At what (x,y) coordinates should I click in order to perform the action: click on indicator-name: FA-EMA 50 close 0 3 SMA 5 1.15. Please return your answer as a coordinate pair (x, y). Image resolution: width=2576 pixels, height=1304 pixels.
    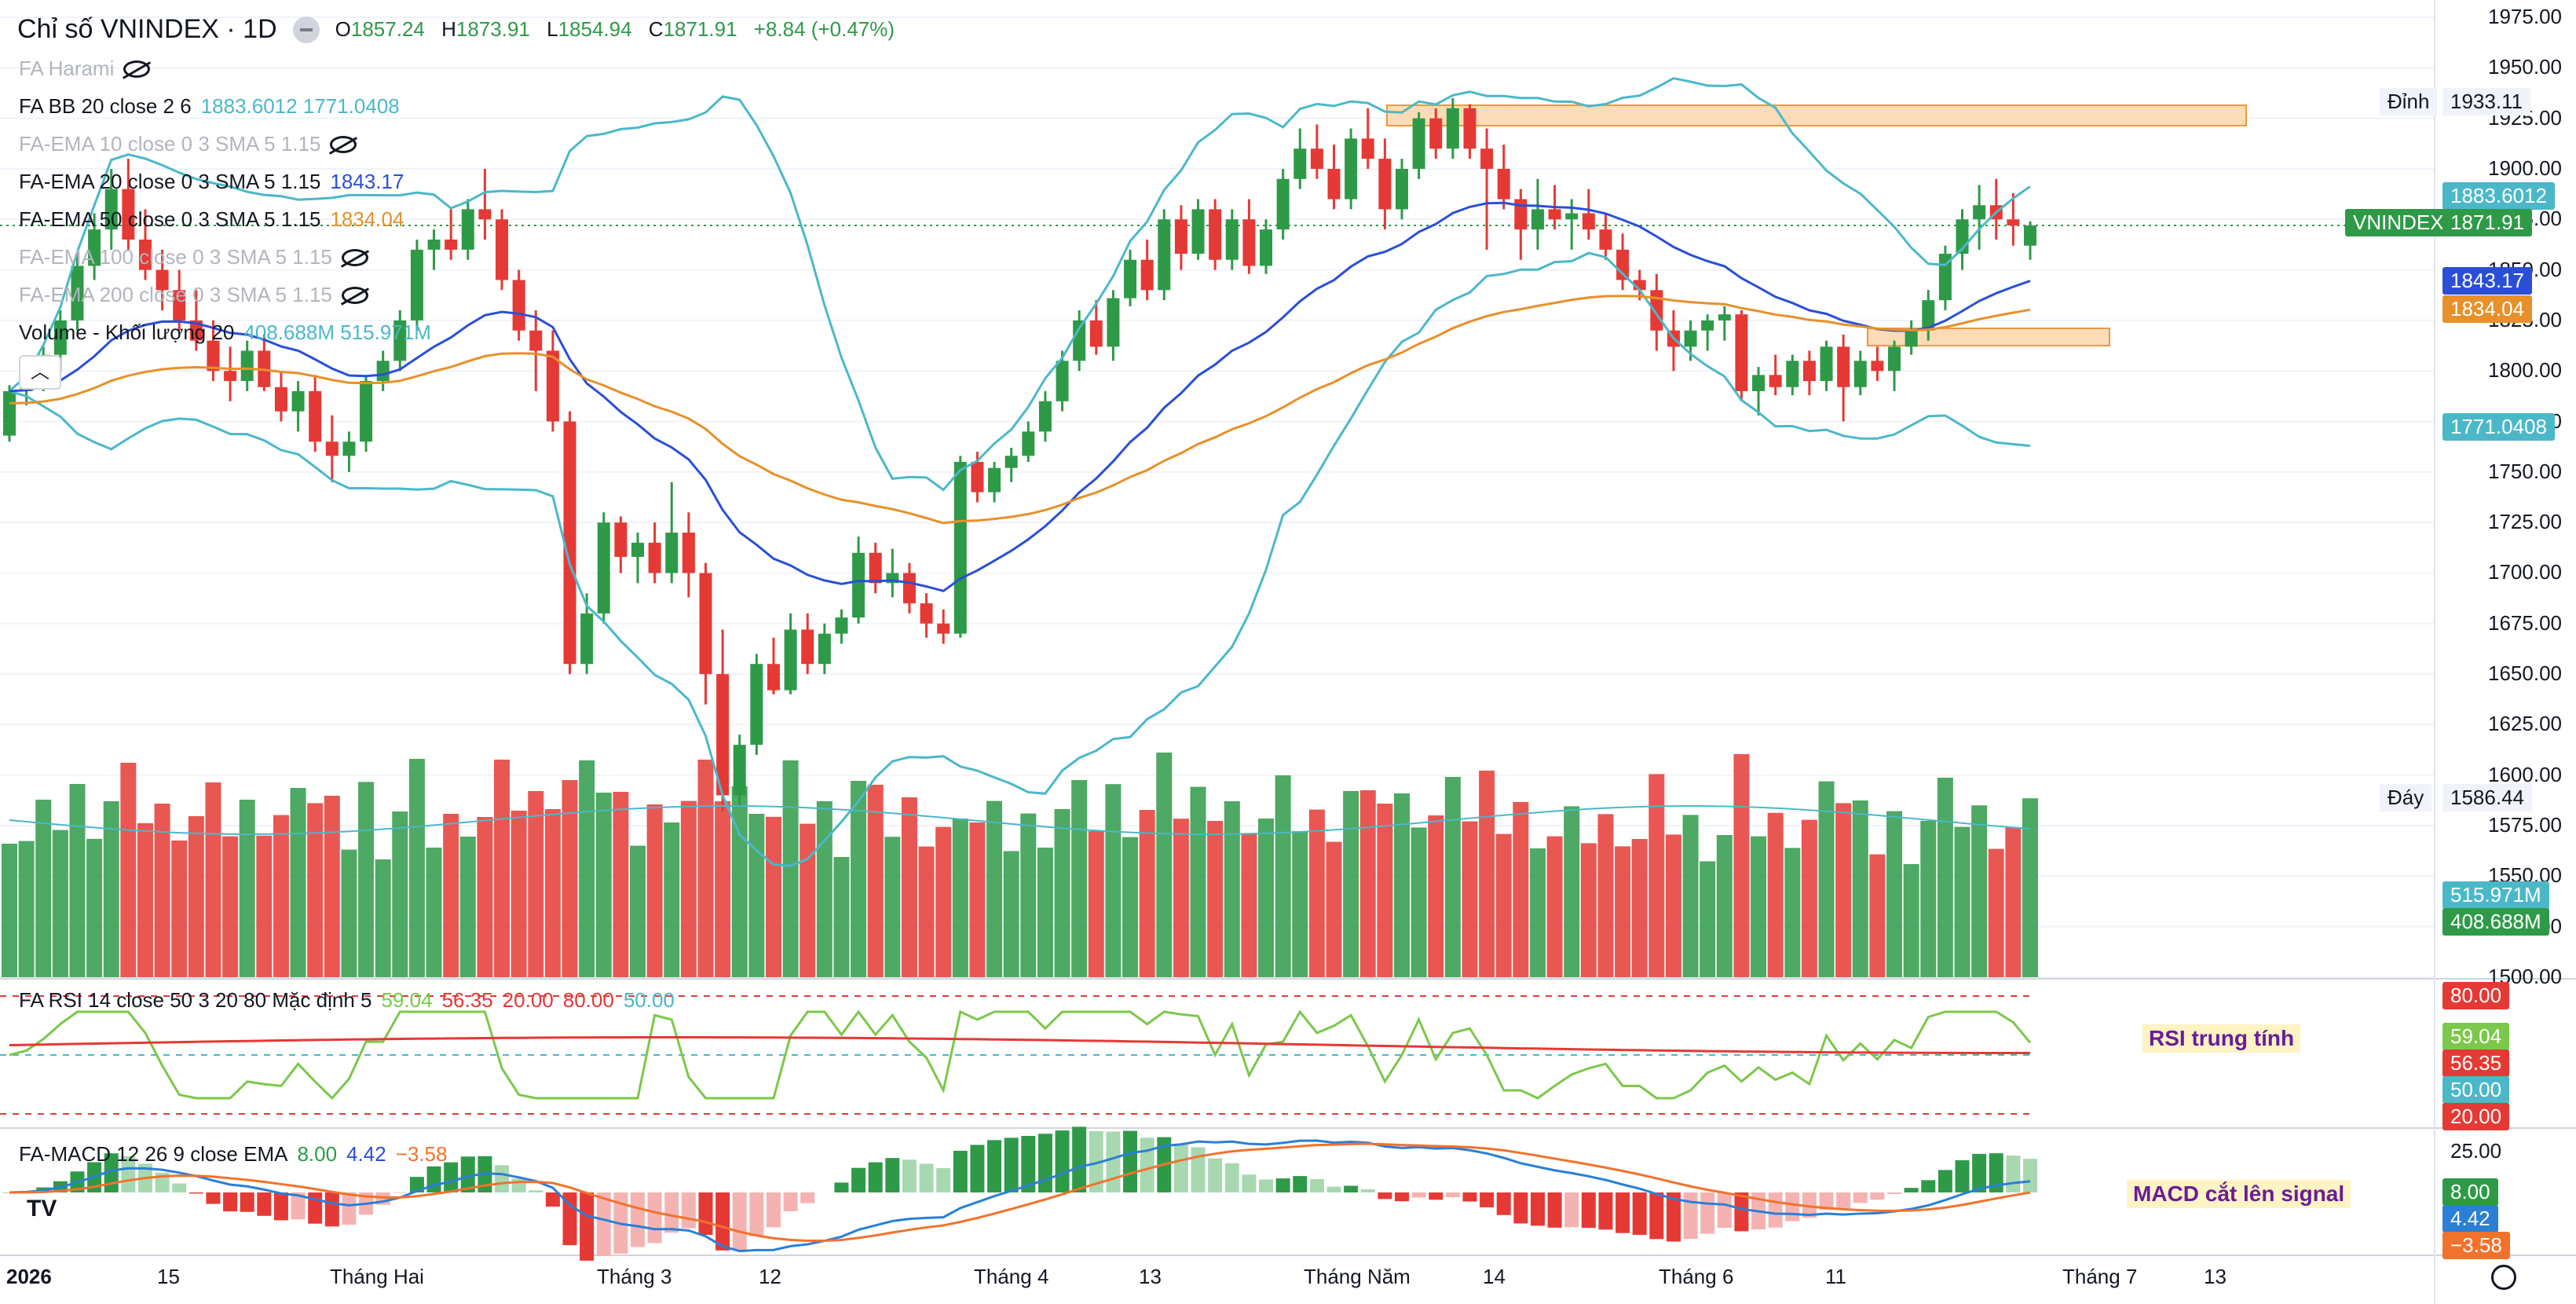
    Looking at the image, I should click on (170, 219).